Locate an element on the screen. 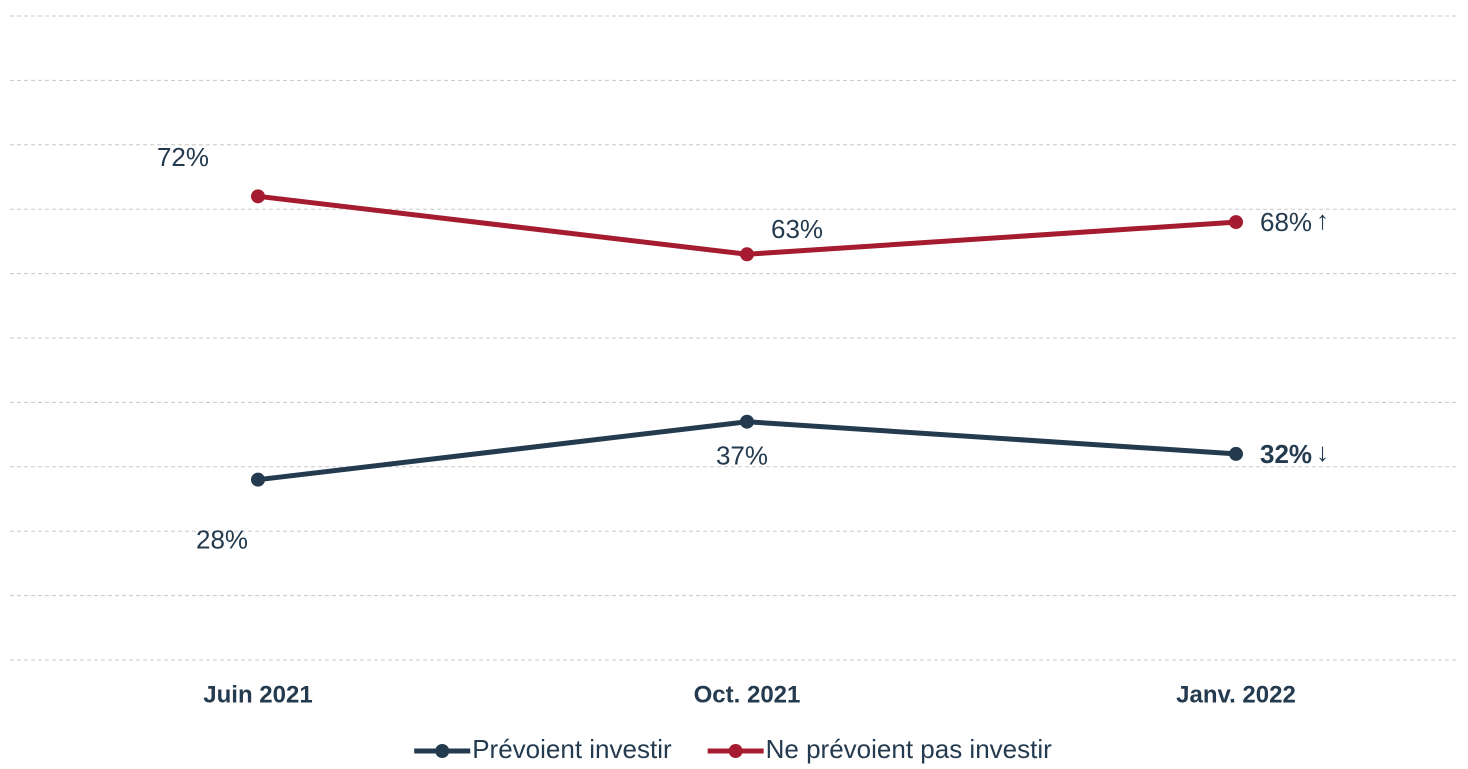 The image size is (1468, 769). data-label: 63% is located at coordinates (797, 229).